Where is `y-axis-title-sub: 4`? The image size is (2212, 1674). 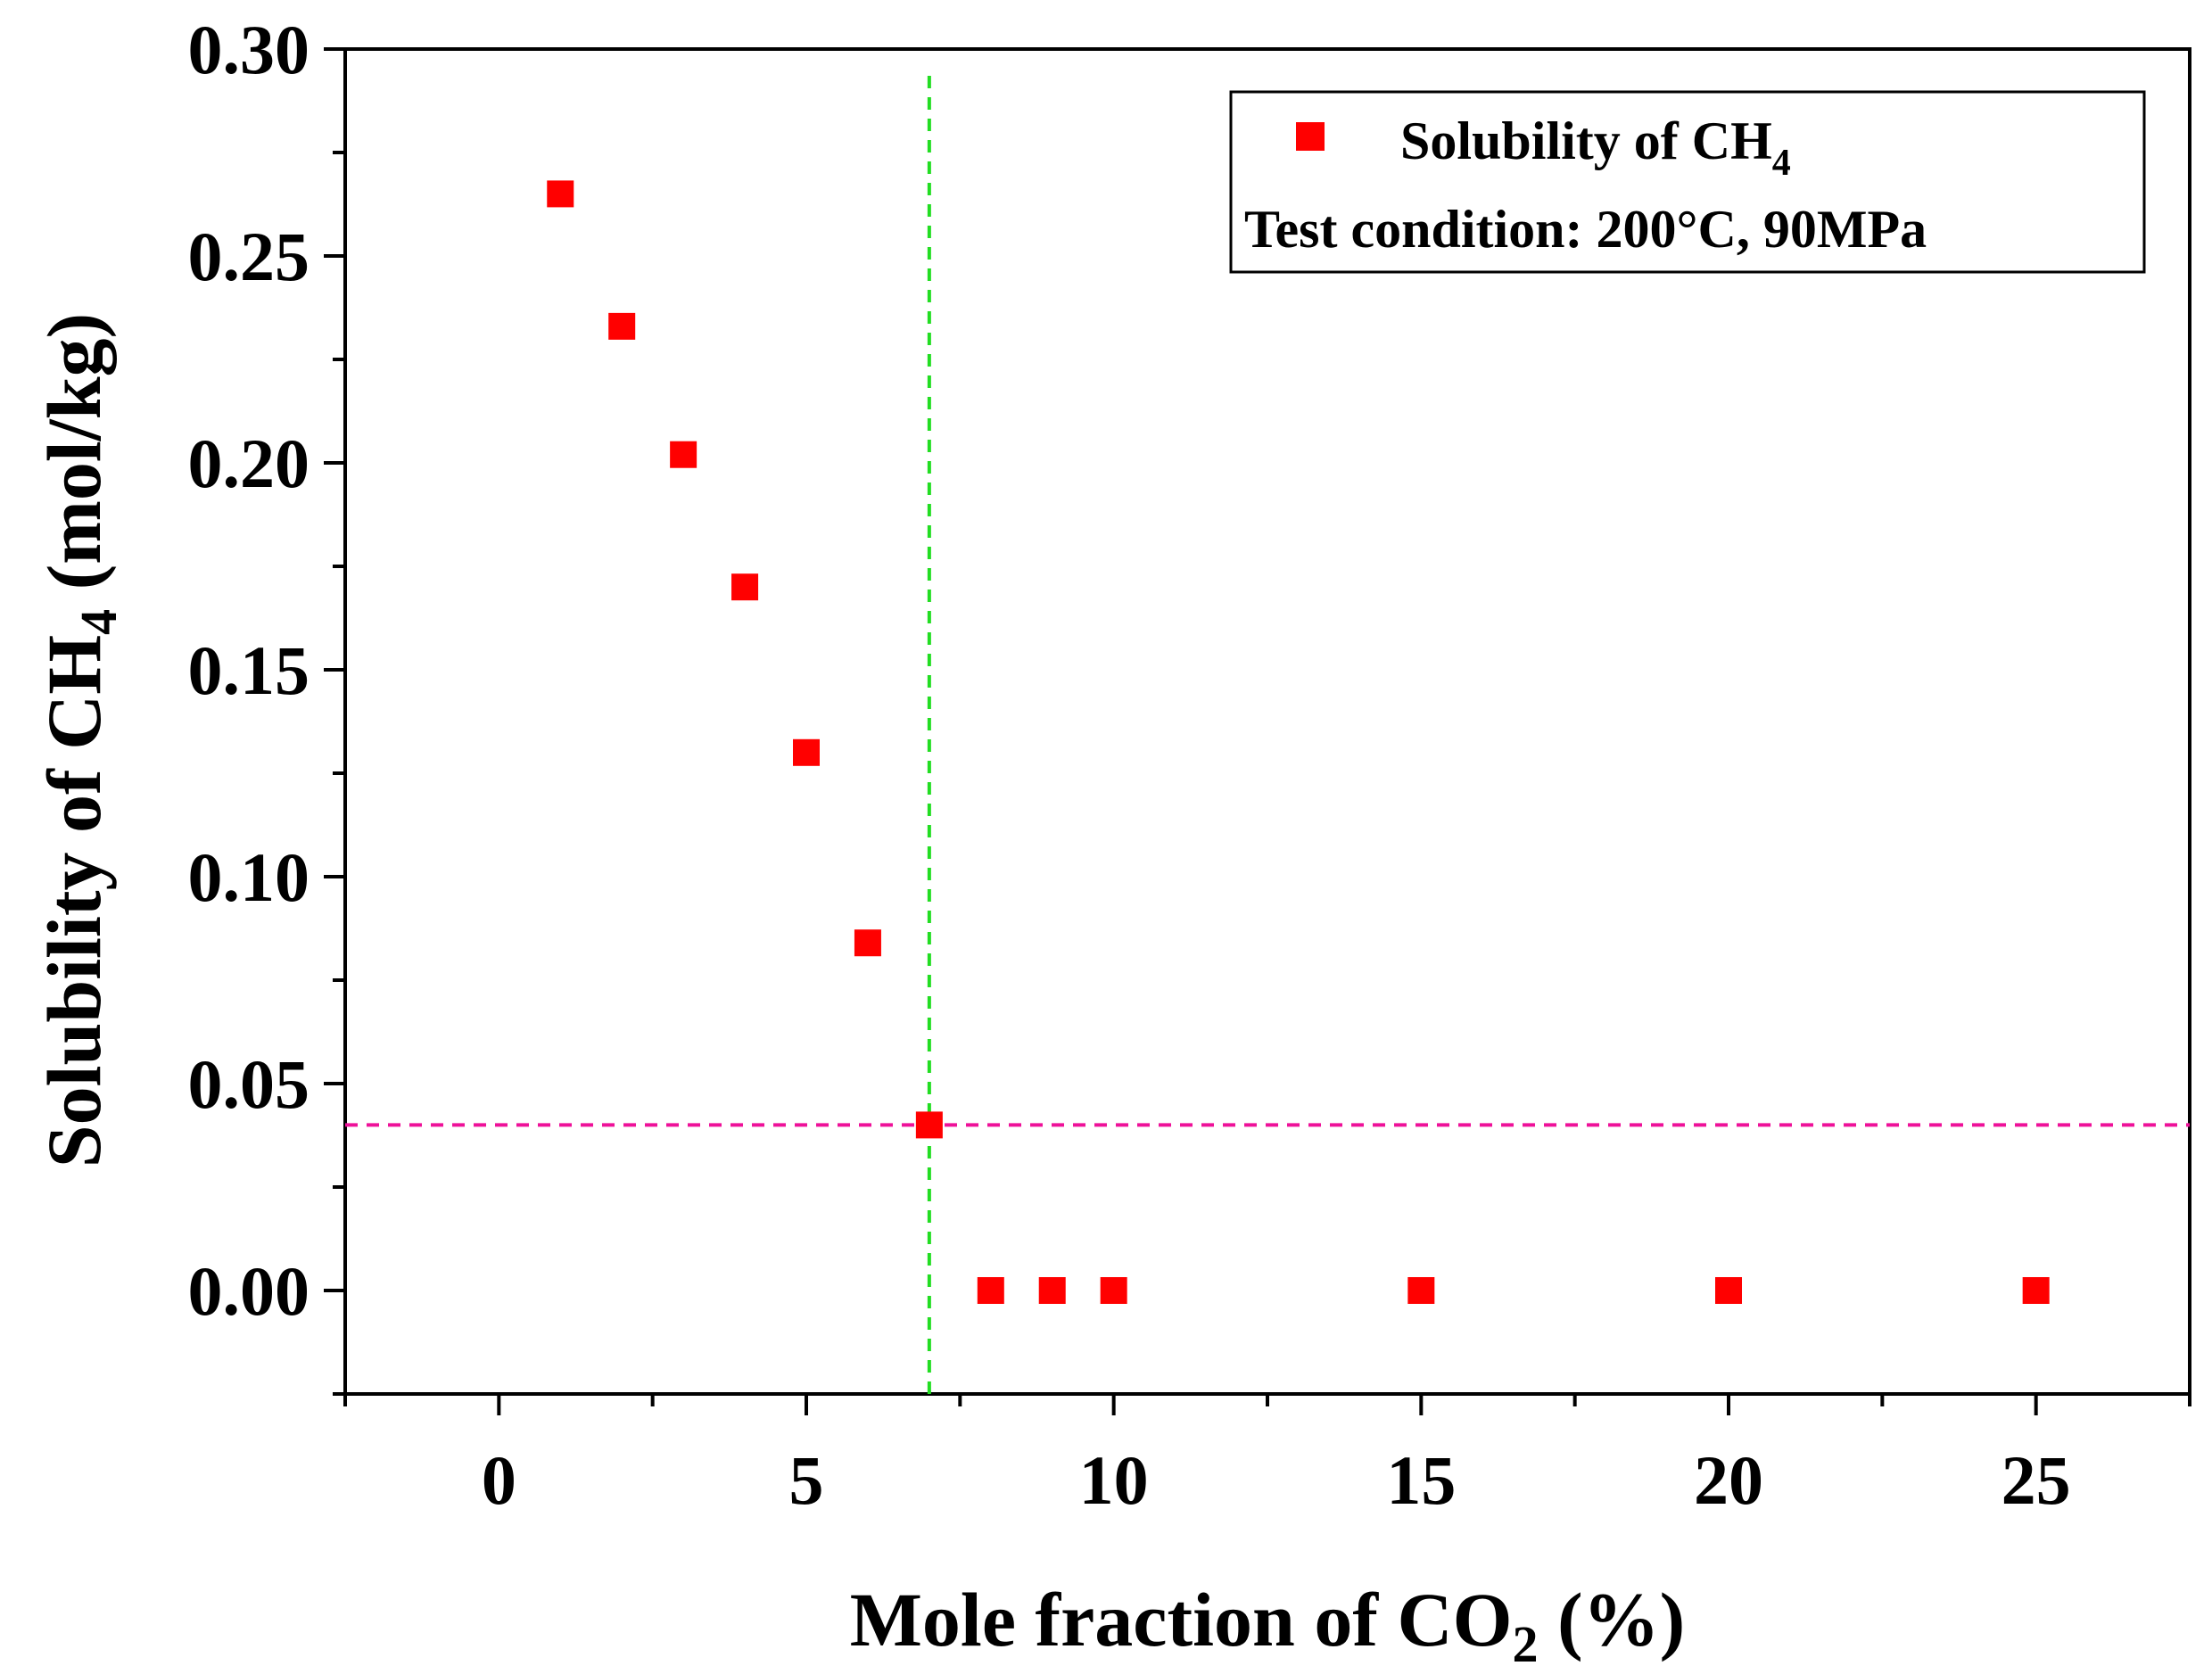
y-axis-title-sub: 4 is located at coordinates (99, 622).